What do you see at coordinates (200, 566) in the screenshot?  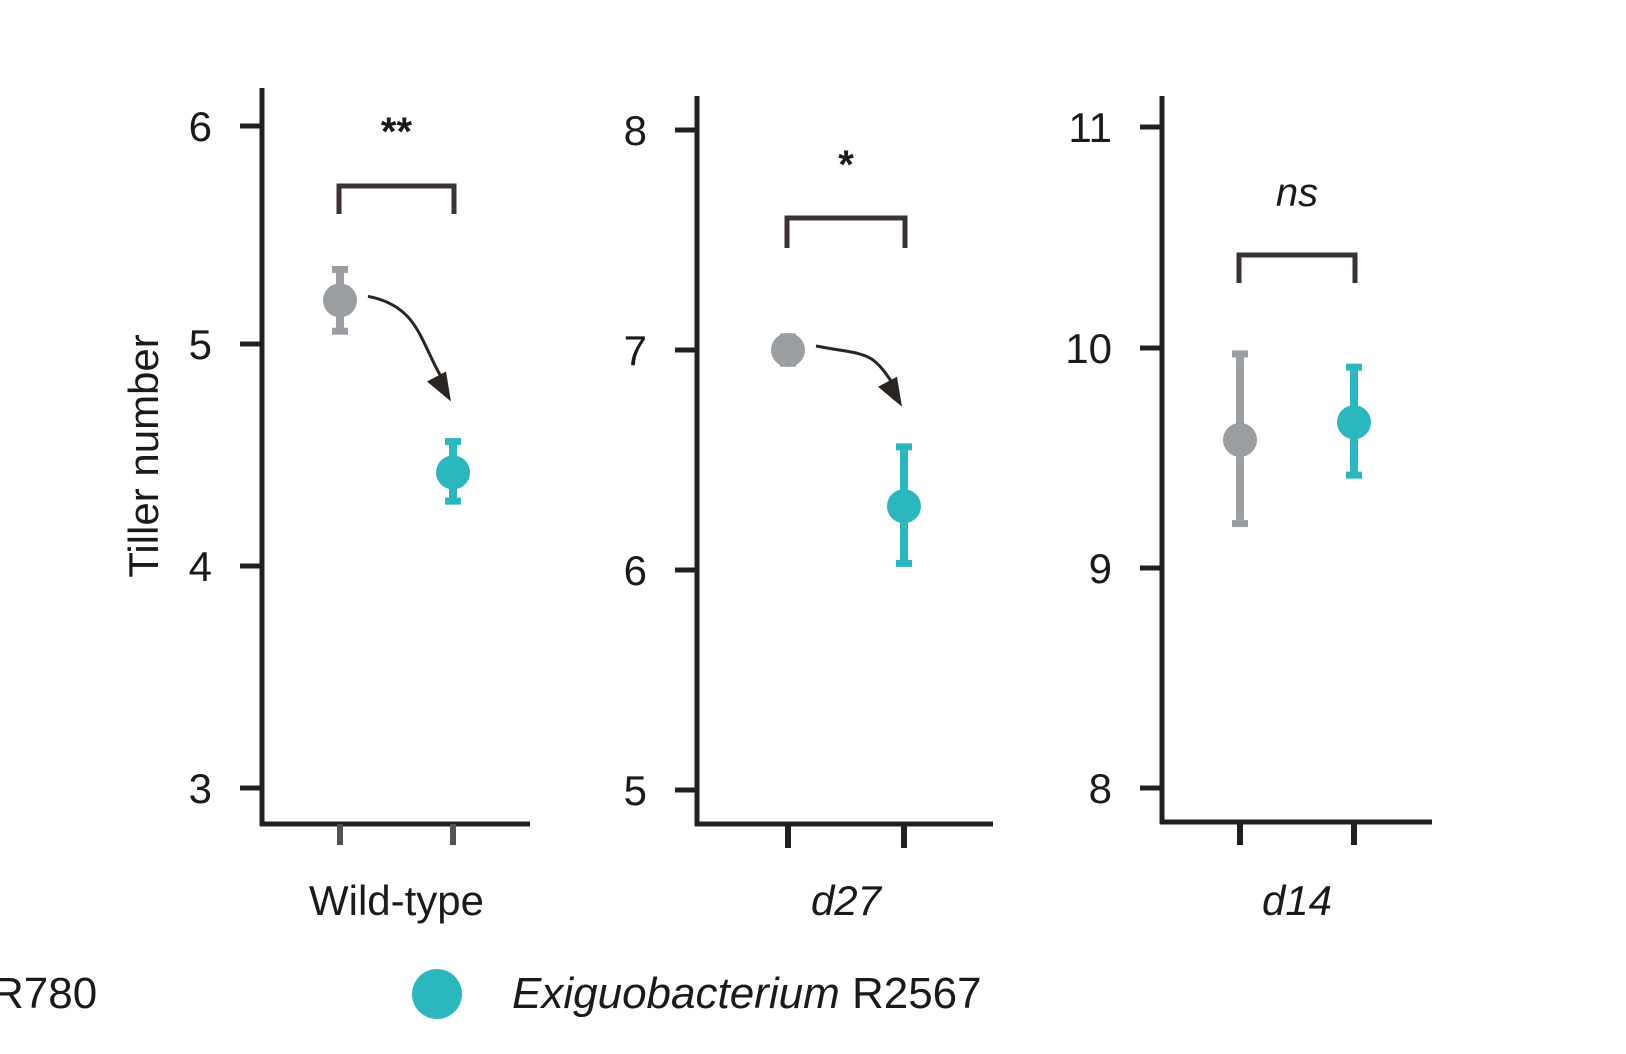 I see `y-tick-label: 4` at bounding box center [200, 566].